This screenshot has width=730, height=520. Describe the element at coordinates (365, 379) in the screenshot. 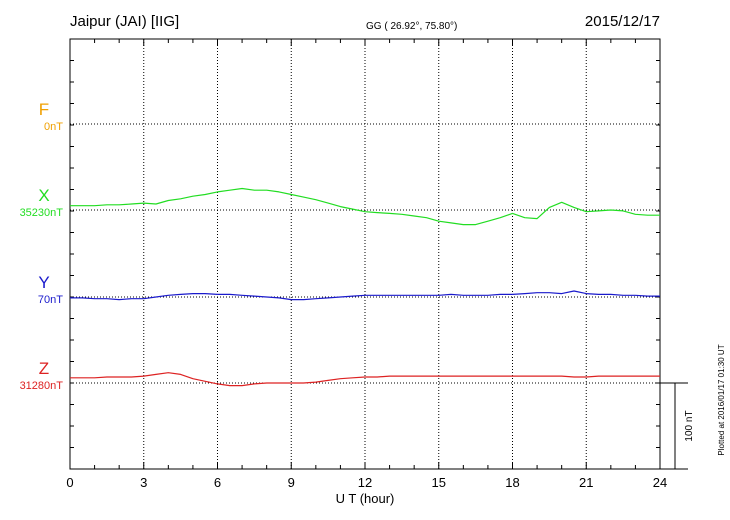

I see `trace-z` at that location.